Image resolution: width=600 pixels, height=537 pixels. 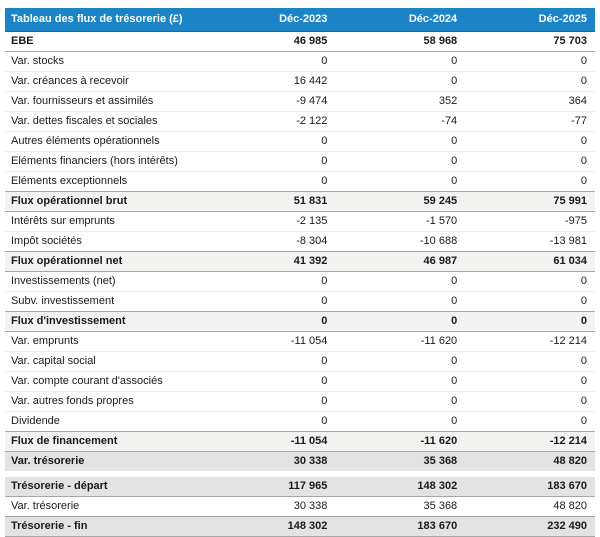 I want to click on row-label: Eléments financiers (hors intérêts), so click(x=105, y=161).